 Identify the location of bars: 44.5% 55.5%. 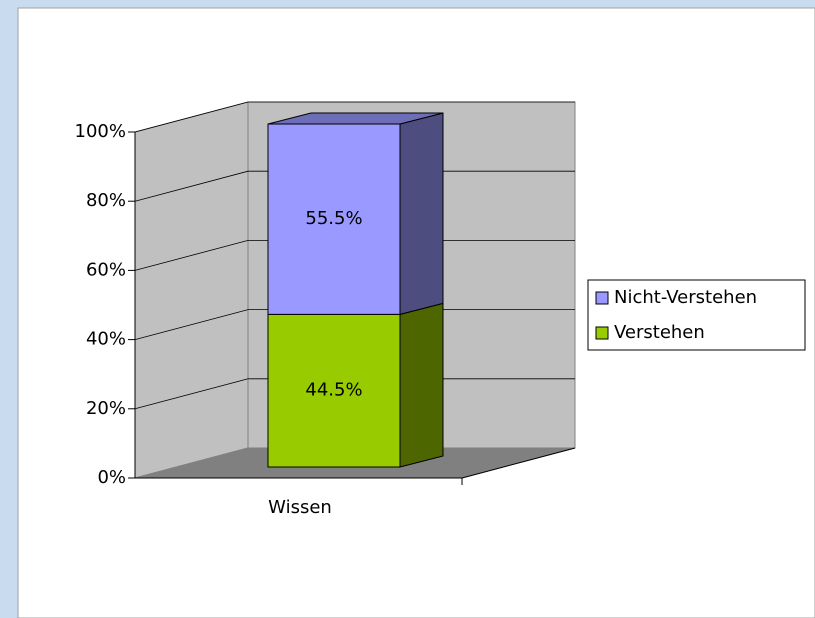
(355, 290).